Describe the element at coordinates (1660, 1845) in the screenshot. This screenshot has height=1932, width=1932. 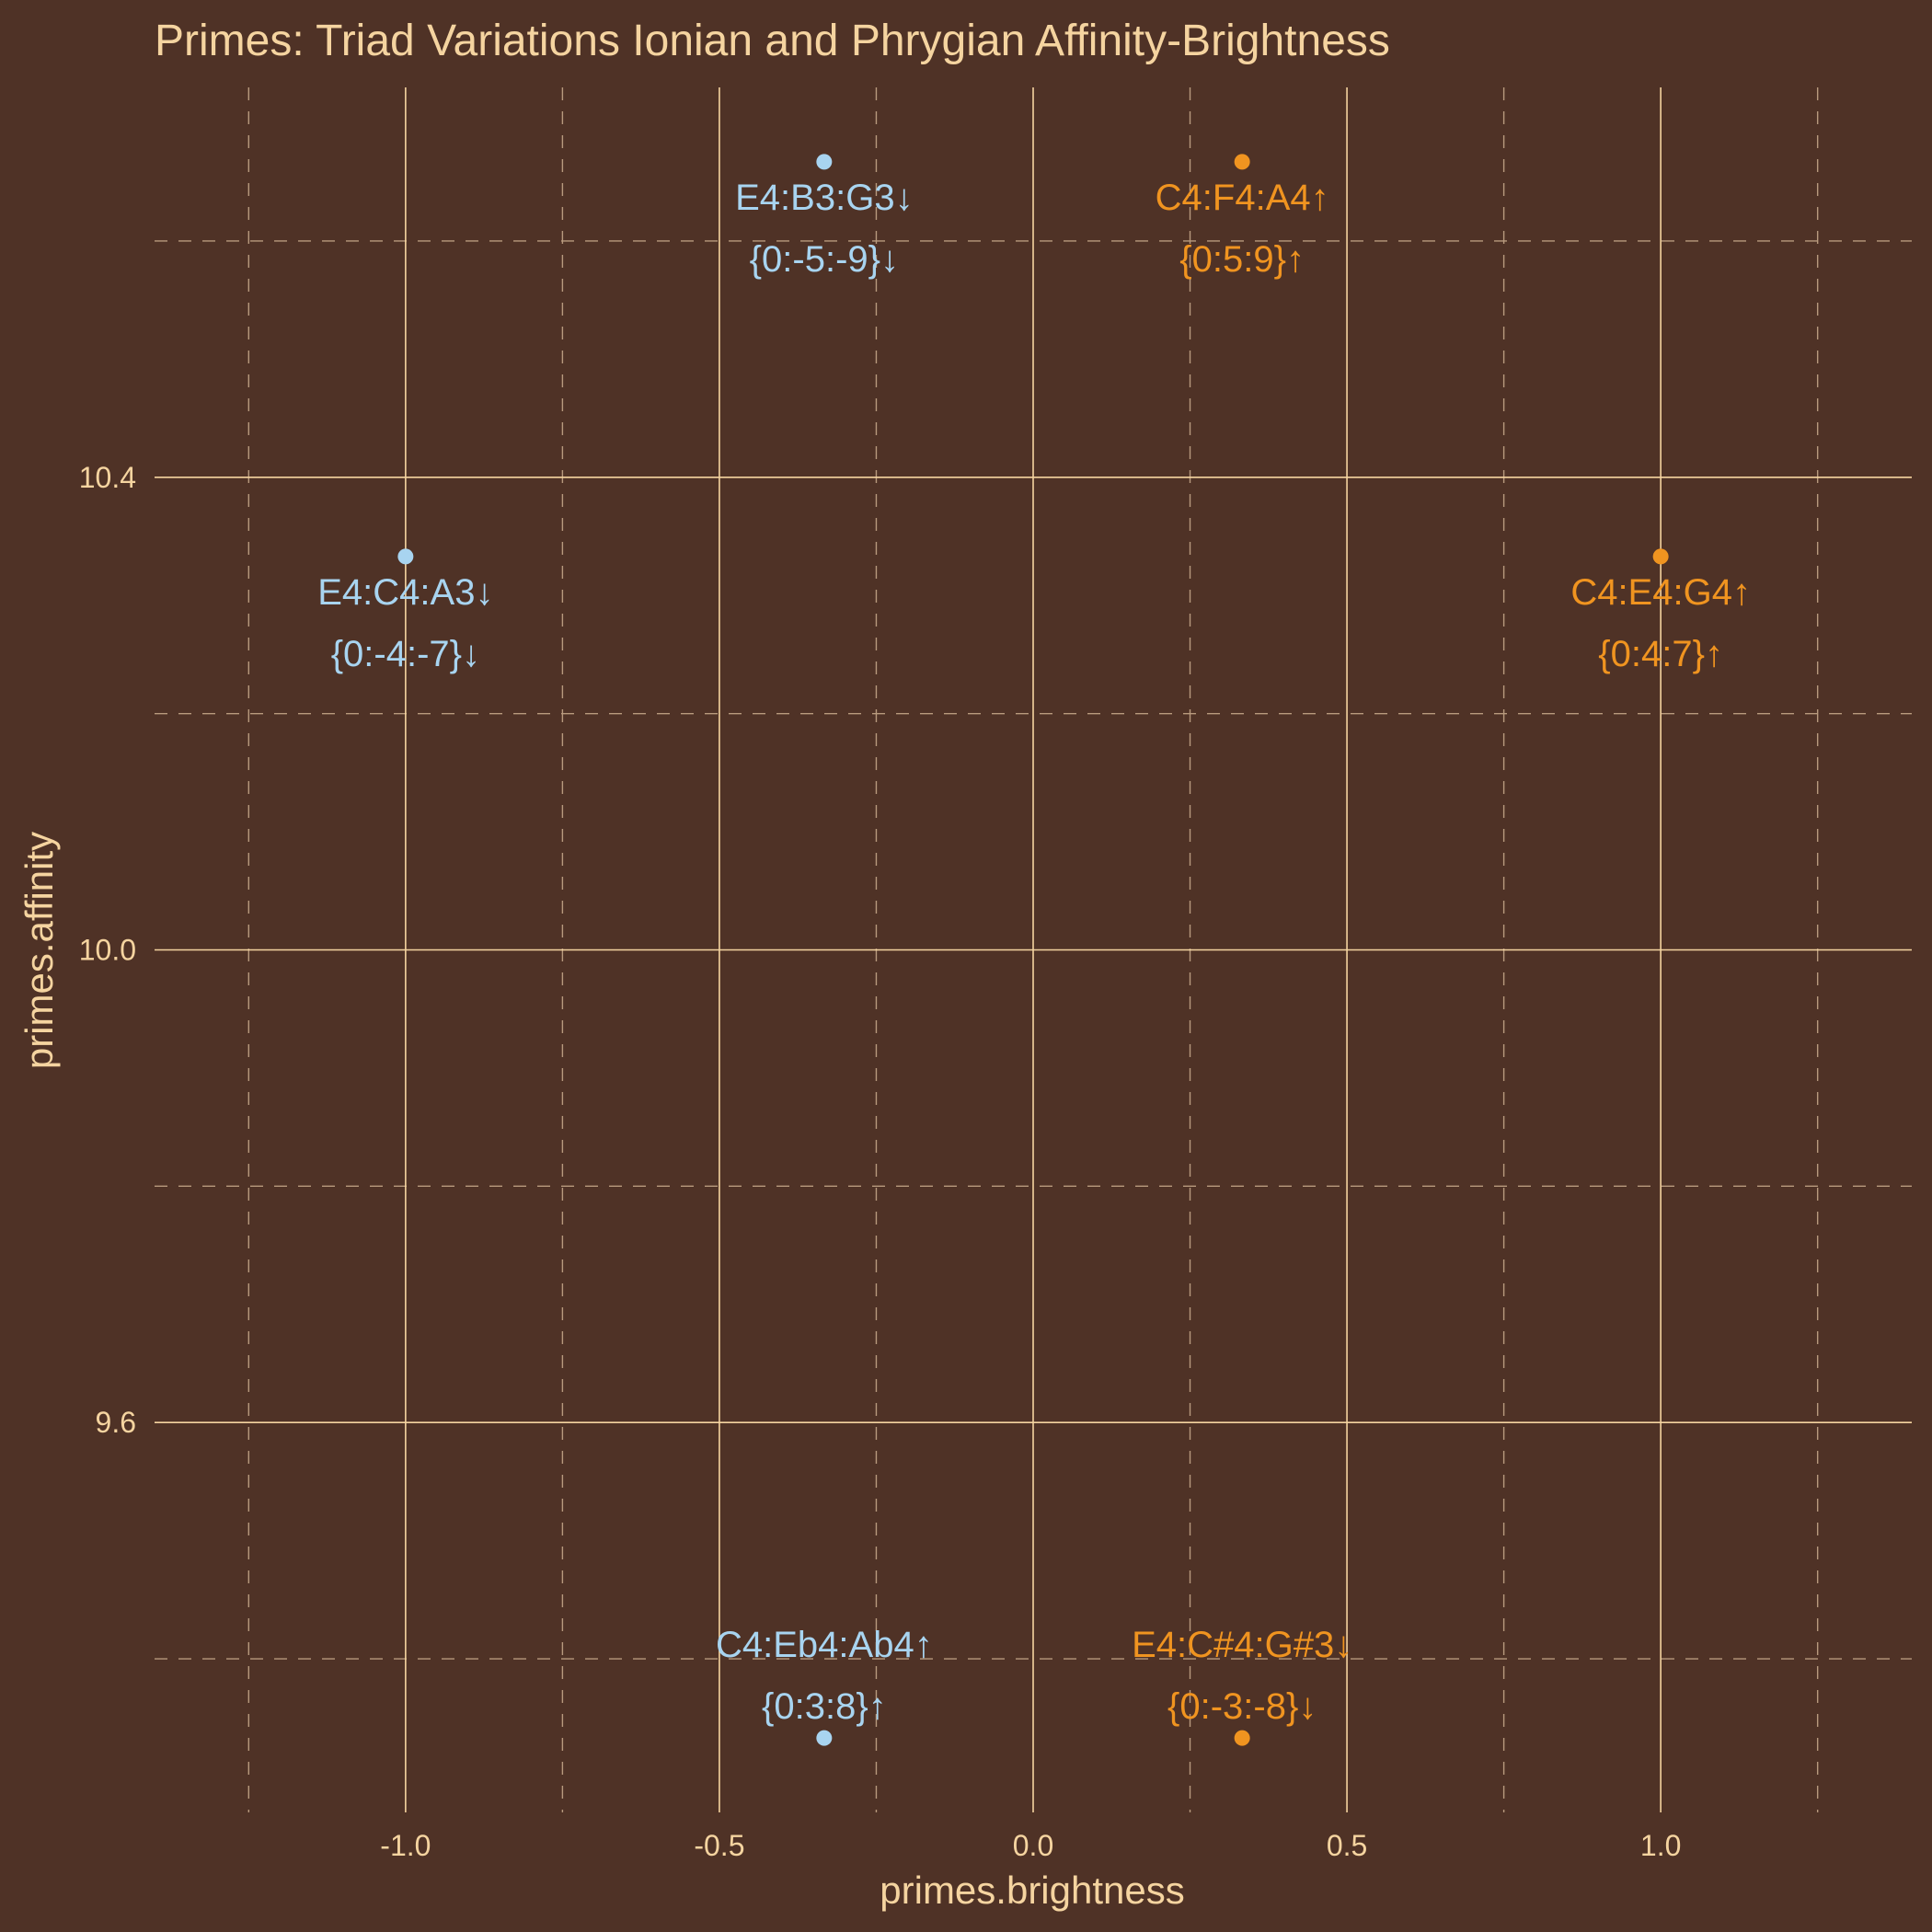
I see `x-tick-label: 1.0` at that location.